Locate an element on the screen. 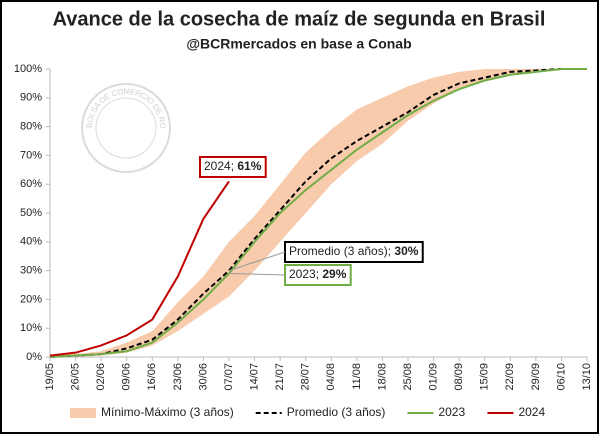 The height and width of the screenshot is (434, 599). annotation-name: 2024 is located at coordinates (217, 166).